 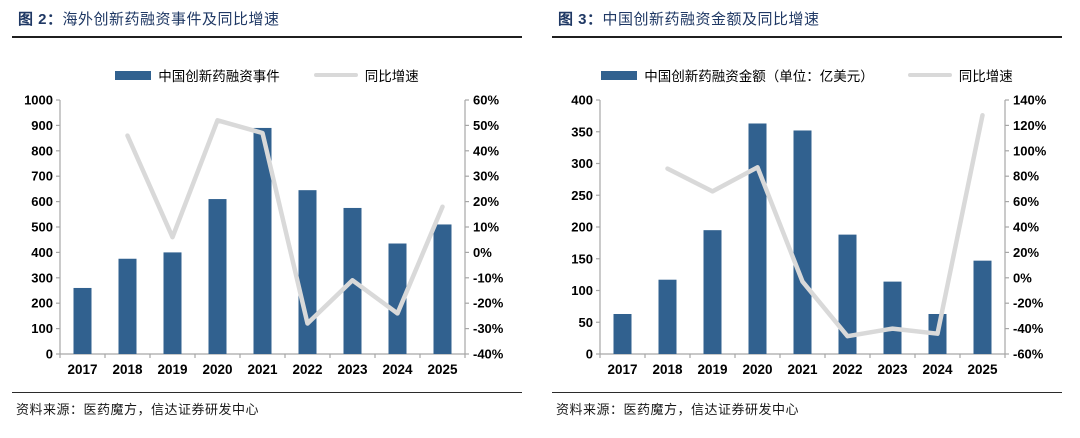 I want to click on figure-3-label: 图 3：, so click(x=580, y=19).